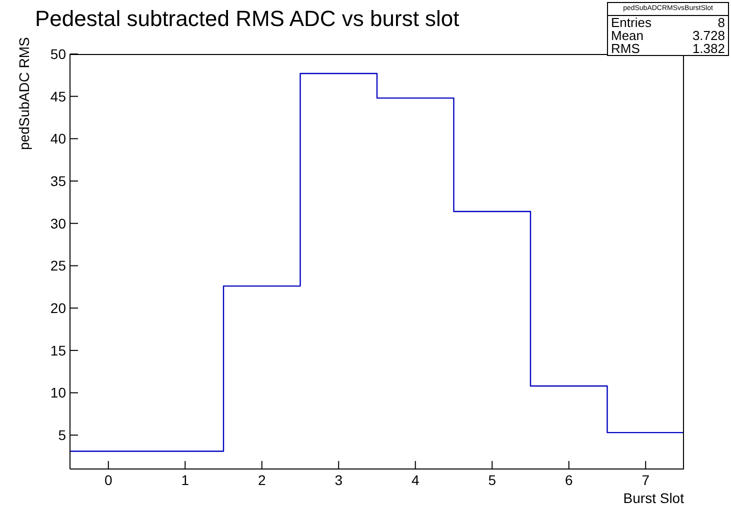  Describe the element at coordinates (185, 480) in the screenshot. I see `x-tick-label: 1` at that location.